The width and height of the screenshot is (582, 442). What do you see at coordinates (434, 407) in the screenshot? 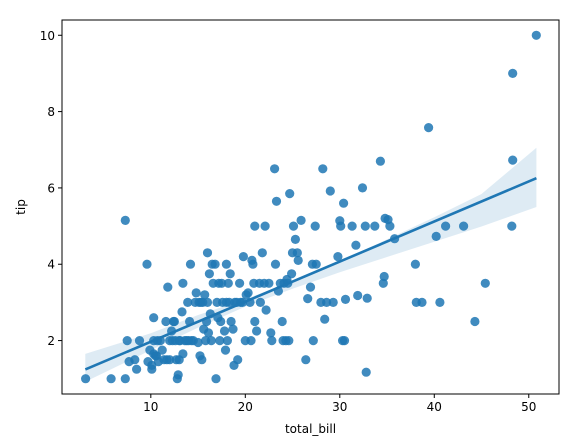
I see `x-tick-label: 40` at bounding box center [434, 407].